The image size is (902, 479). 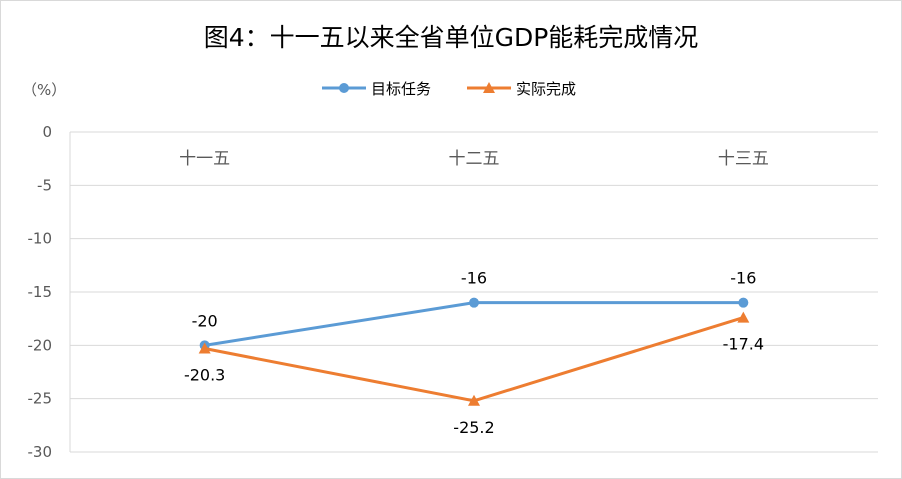 What do you see at coordinates (205, 320) in the screenshot?
I see `data-label: -20` at bounding box center [205, 320].